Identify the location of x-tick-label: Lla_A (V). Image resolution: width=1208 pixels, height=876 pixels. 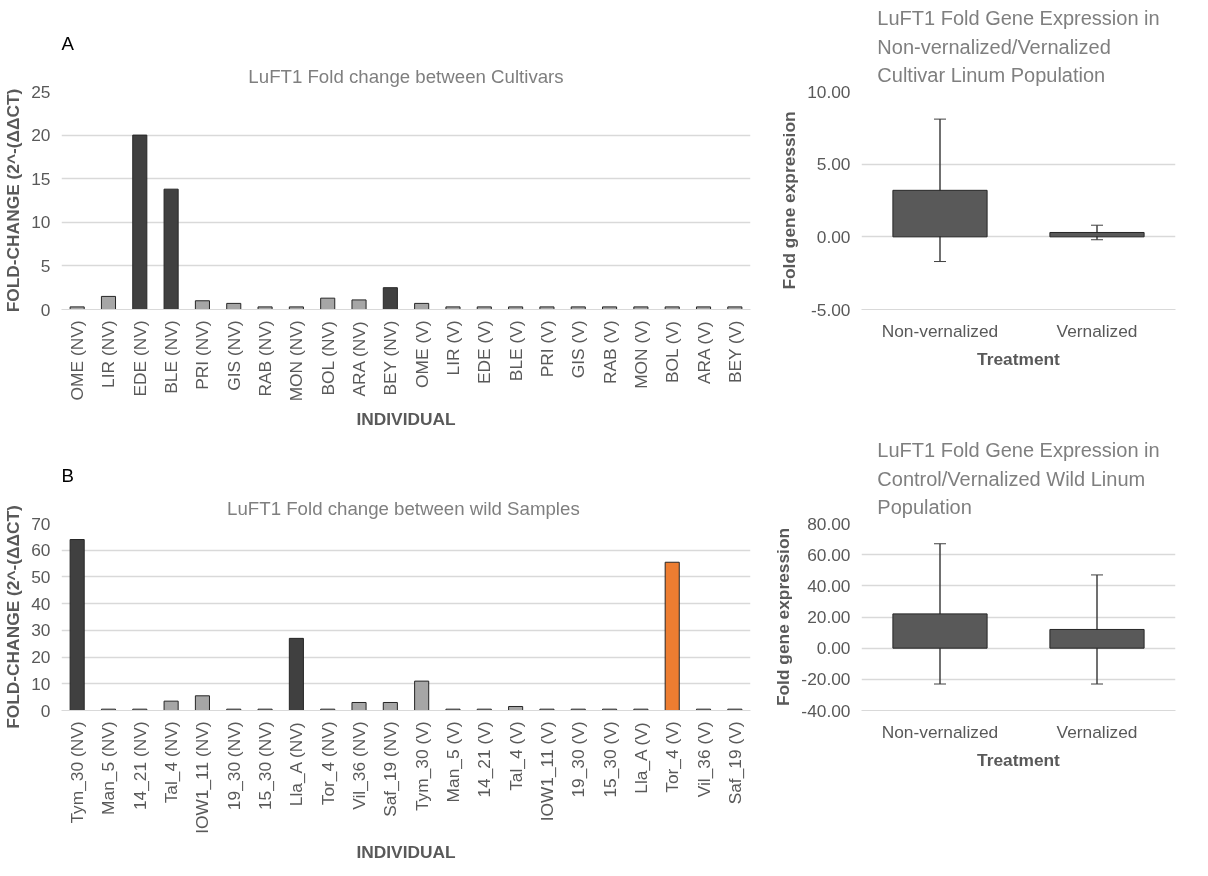
(640, 758).